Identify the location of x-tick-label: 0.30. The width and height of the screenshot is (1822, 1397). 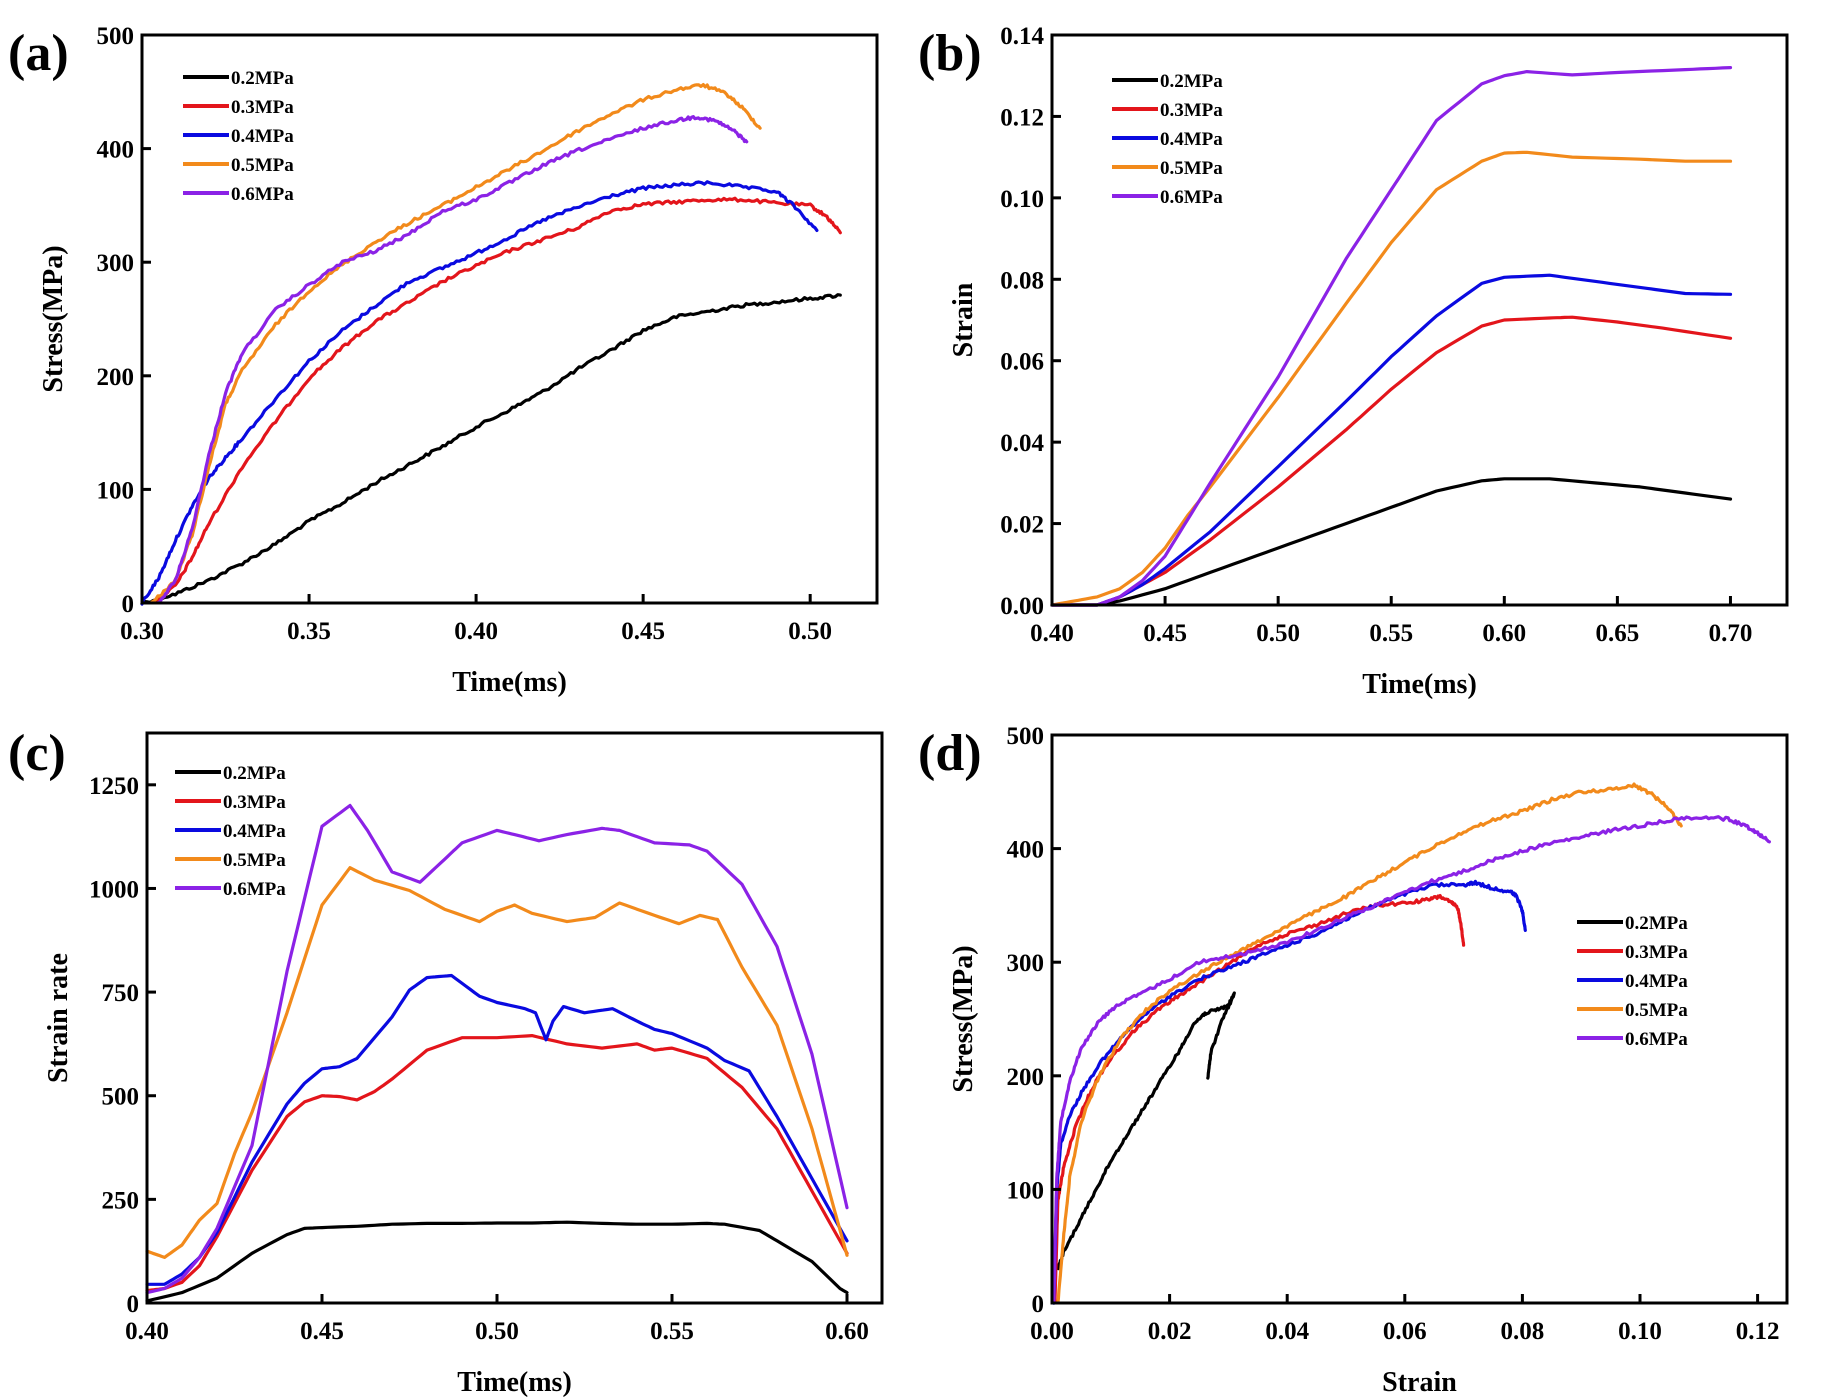
(142, 631).